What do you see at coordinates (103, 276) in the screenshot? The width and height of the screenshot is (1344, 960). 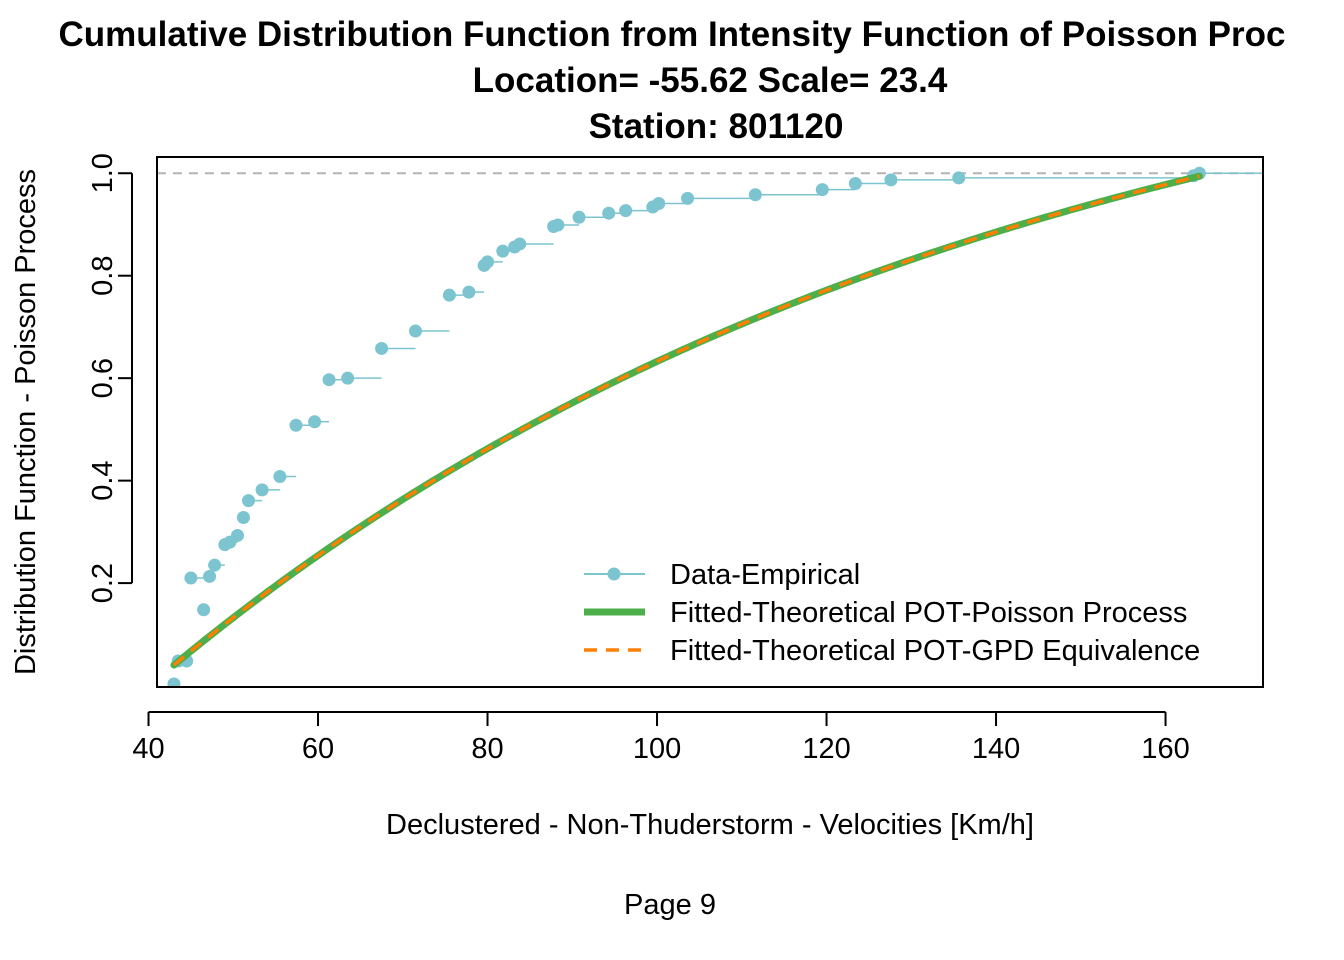 I see `y-tick-label: 0.8` at bounding box center [103, 276].